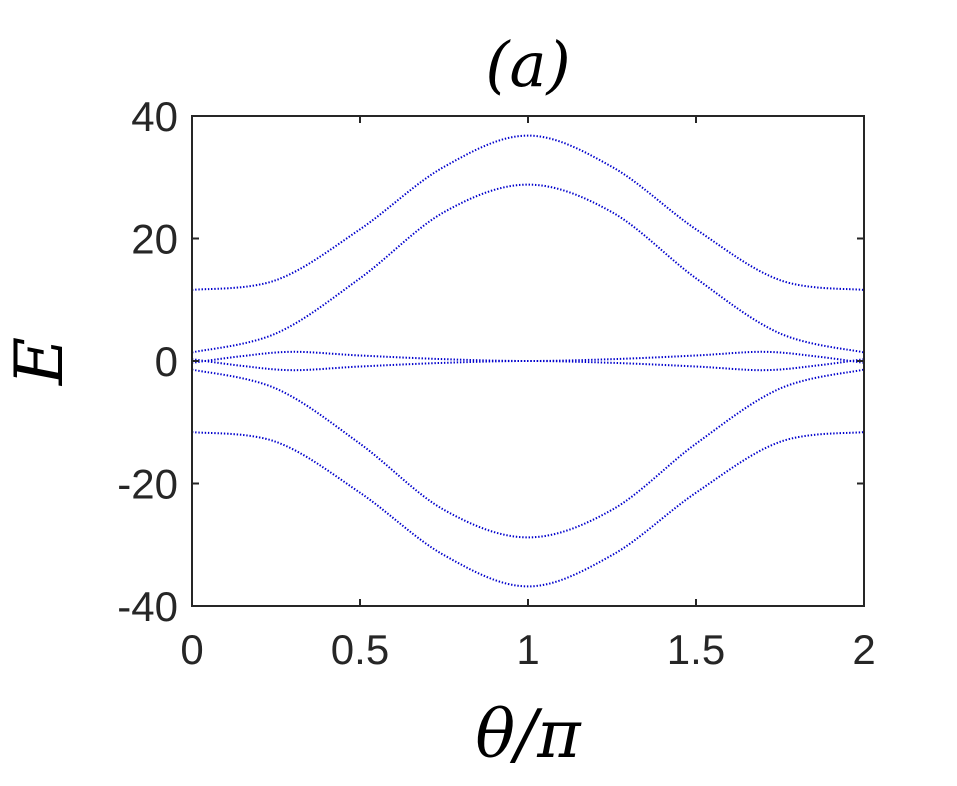 This screenshot has width=957, height=786. What do you see at coordinates (147, 484) in the screenshot?
I see `y-tick-label: -20` at bounding box center [147, 484].